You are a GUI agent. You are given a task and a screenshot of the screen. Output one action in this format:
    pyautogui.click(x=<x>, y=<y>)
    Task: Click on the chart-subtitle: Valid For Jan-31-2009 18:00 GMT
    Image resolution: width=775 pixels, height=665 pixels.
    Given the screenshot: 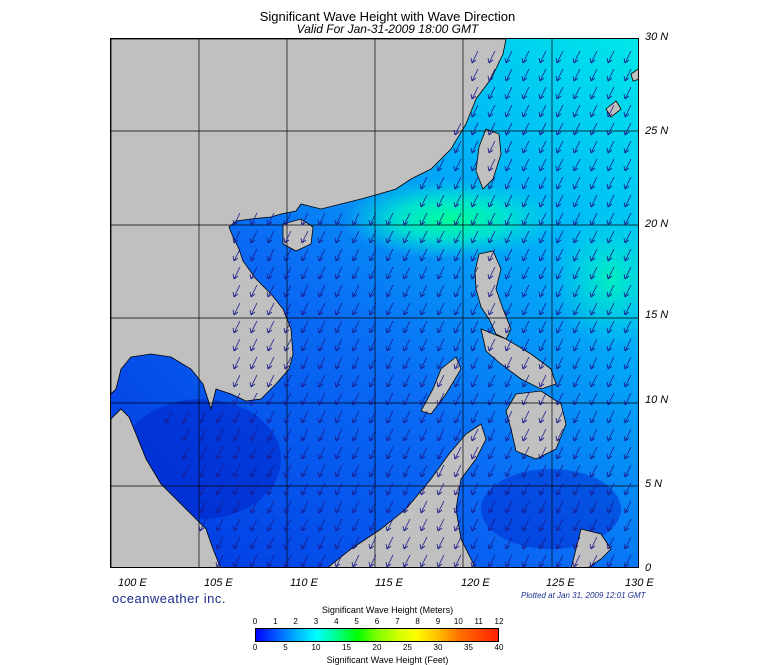 What is the action you would take?
    pyautogui.click(x=387, y=29)
    